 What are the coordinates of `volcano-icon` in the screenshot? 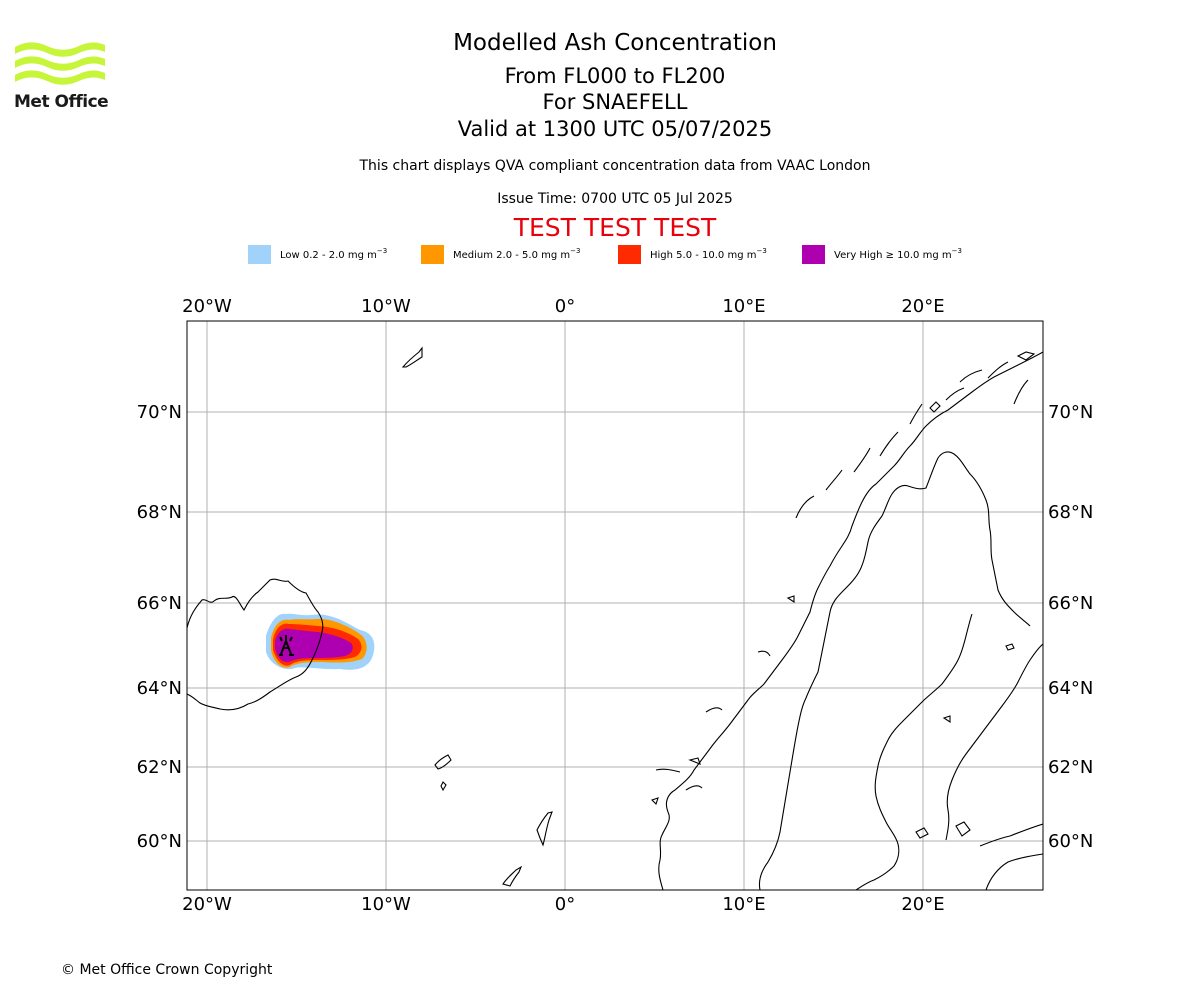 It's located at (286, 645).